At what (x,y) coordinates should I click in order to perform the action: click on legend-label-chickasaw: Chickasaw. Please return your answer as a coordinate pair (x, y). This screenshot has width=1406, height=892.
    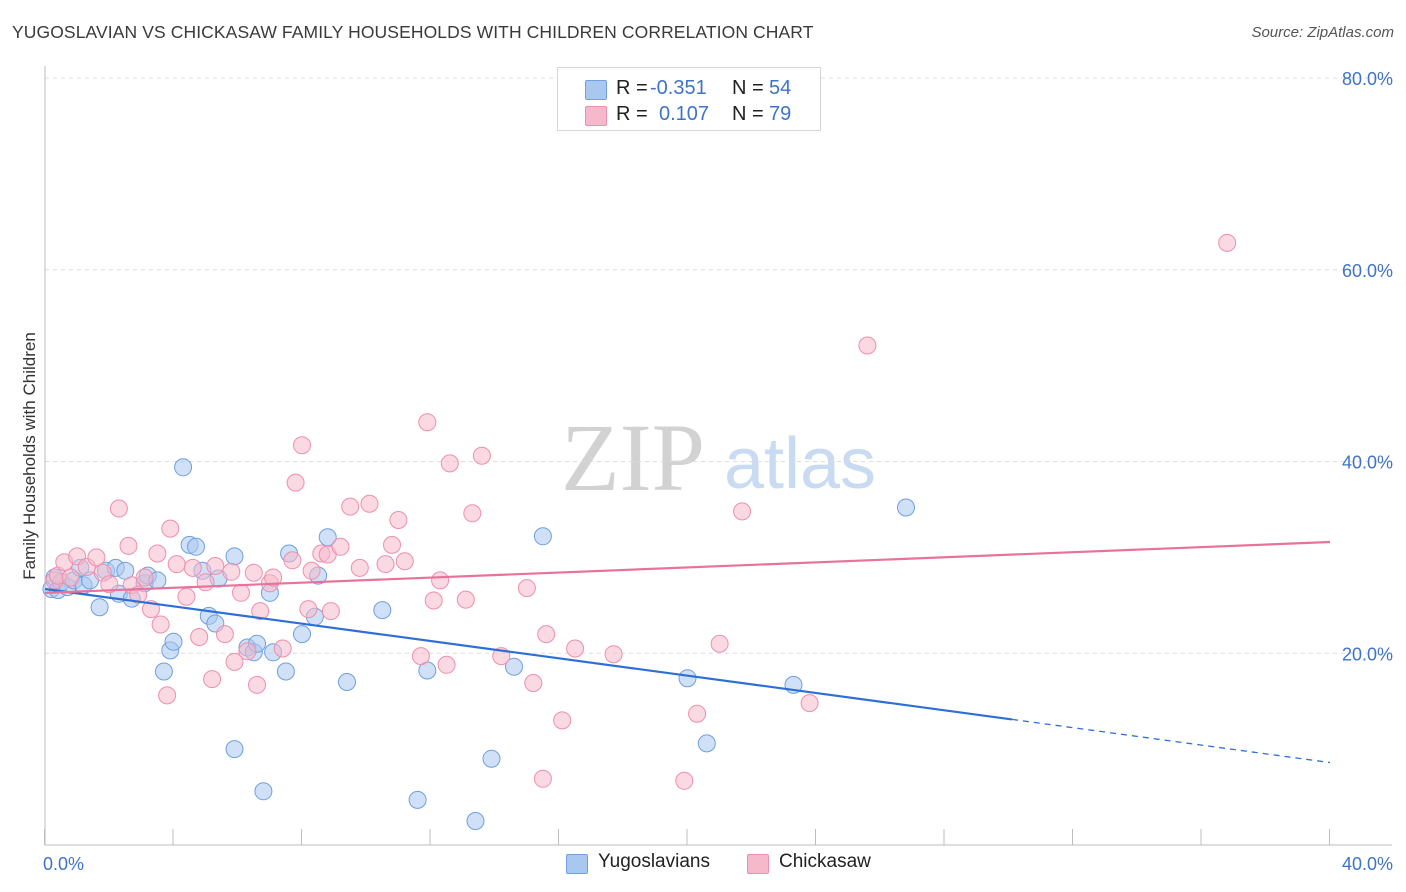
    Looking at the image, I should click on (825, 861).